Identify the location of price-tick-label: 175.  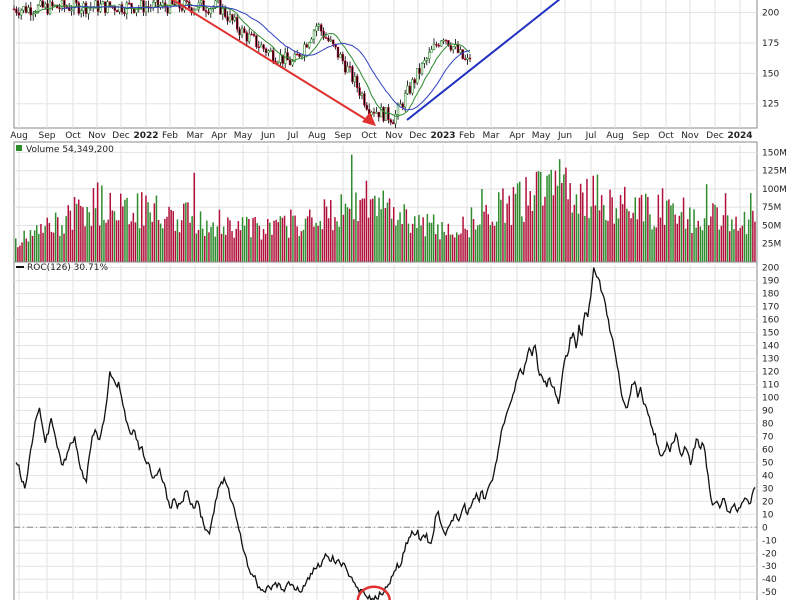
(770, 44).